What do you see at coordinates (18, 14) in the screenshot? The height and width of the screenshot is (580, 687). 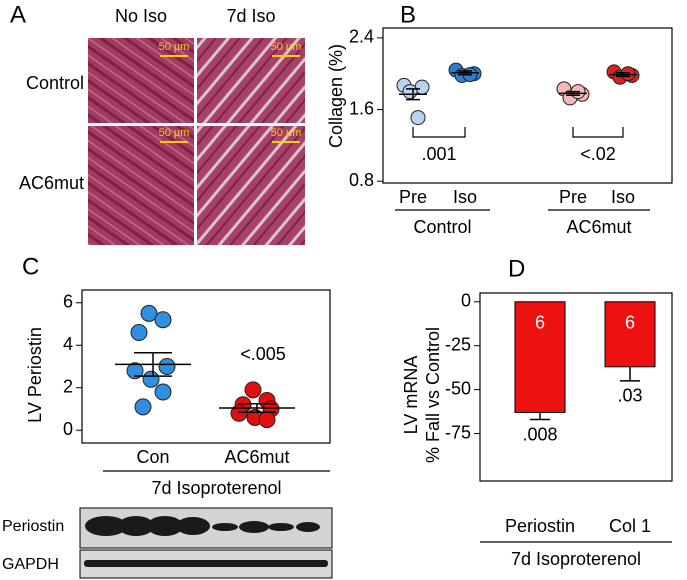 I see `panel-letter: A` at bounding box center [18, 14].